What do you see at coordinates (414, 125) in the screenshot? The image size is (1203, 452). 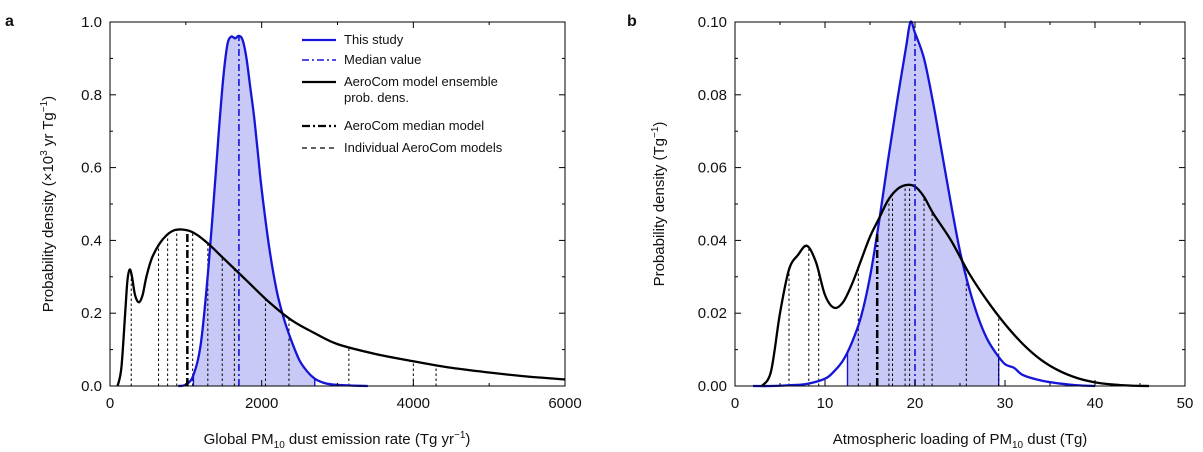 I see `svg-text: AeroCom median model` at bounding box center [414, 125].